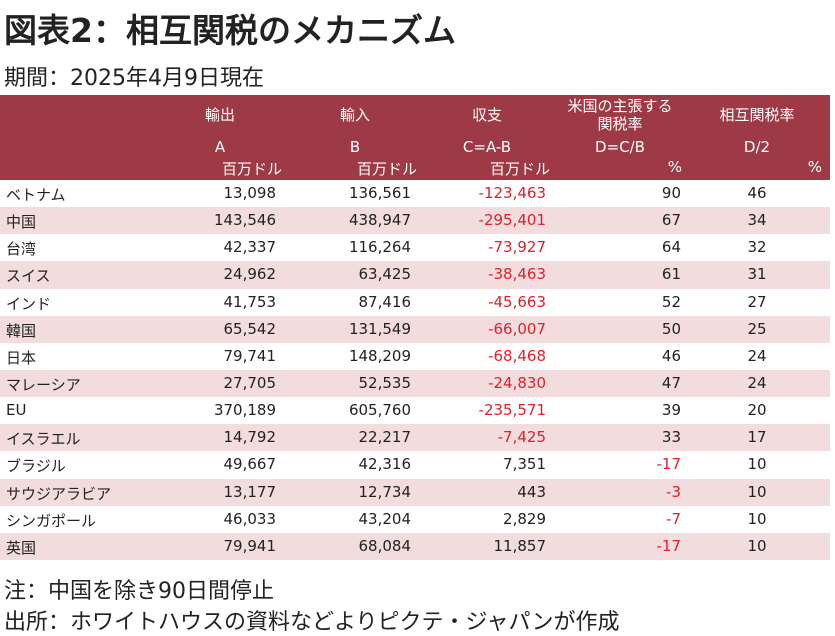  What do you see at coordinates (43, 384) in the screenshot?
I see `row-label: マレーシア` at bounding box center [43, 384].